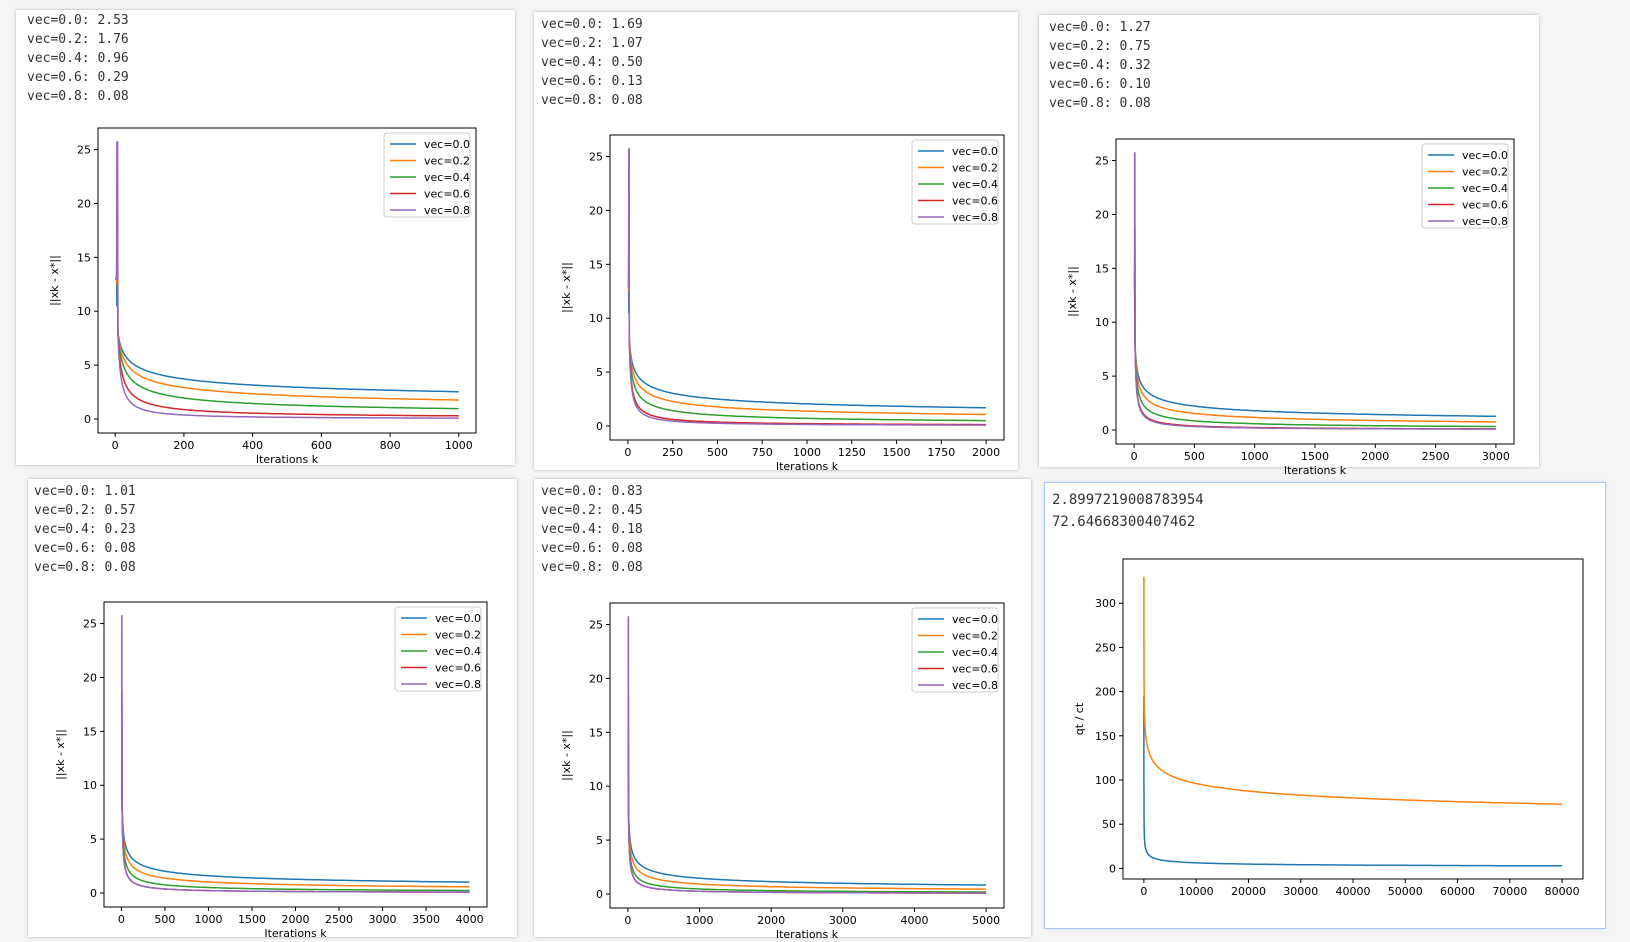  I want to click on x-tick-label: 1250, so click(852, 452).